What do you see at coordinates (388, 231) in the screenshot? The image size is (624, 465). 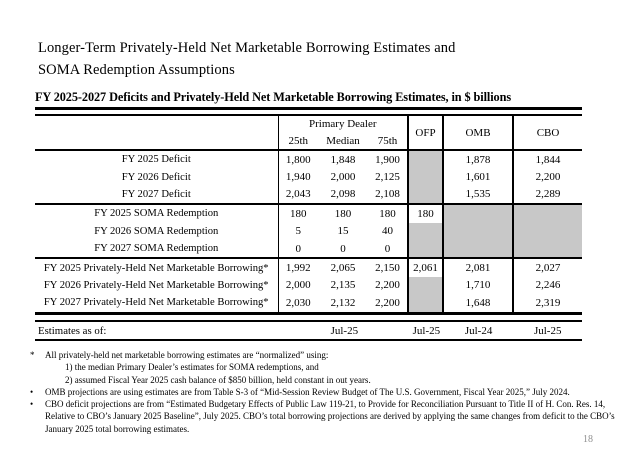 I see `value-cell: 40` at bounding box center [388, 231].